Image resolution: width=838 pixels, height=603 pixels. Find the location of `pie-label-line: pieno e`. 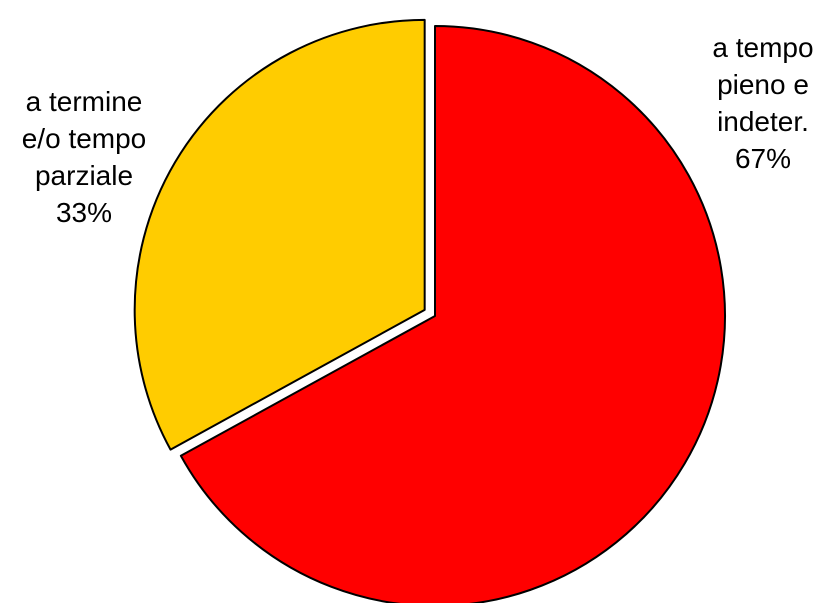

pie-label-line: pieno e is located at coordinates (763, 84).